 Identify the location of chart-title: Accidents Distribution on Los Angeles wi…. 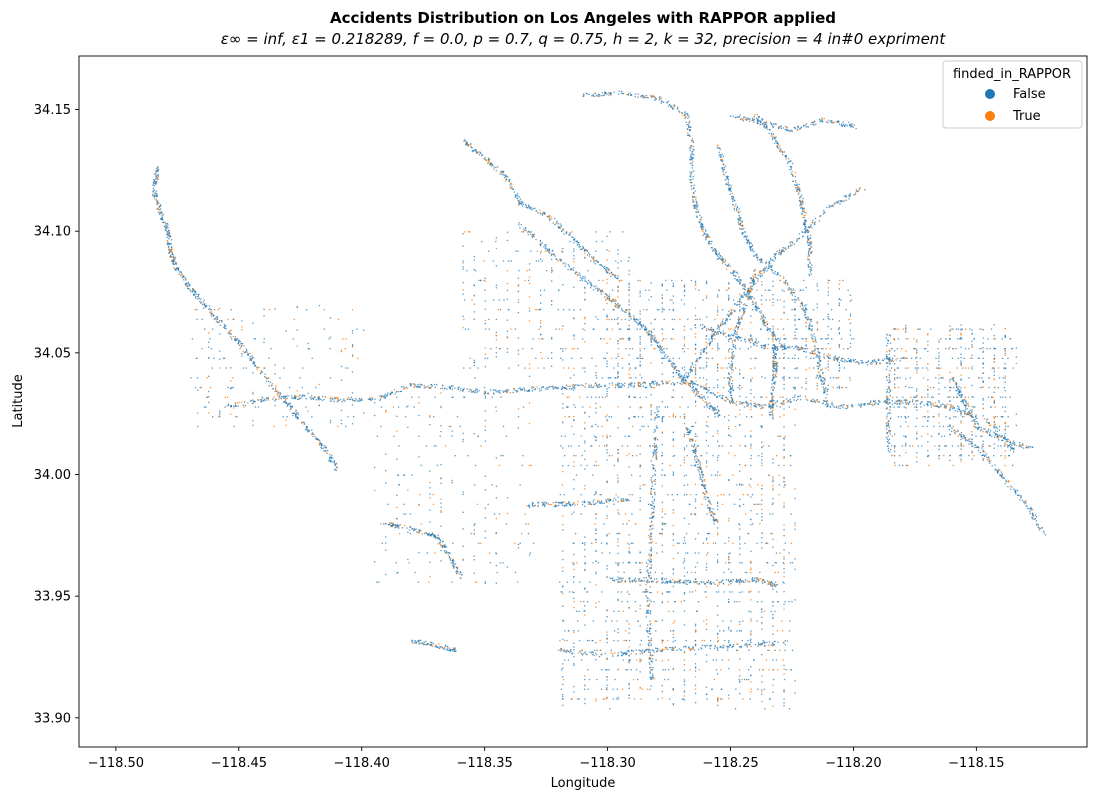
(583, 18).